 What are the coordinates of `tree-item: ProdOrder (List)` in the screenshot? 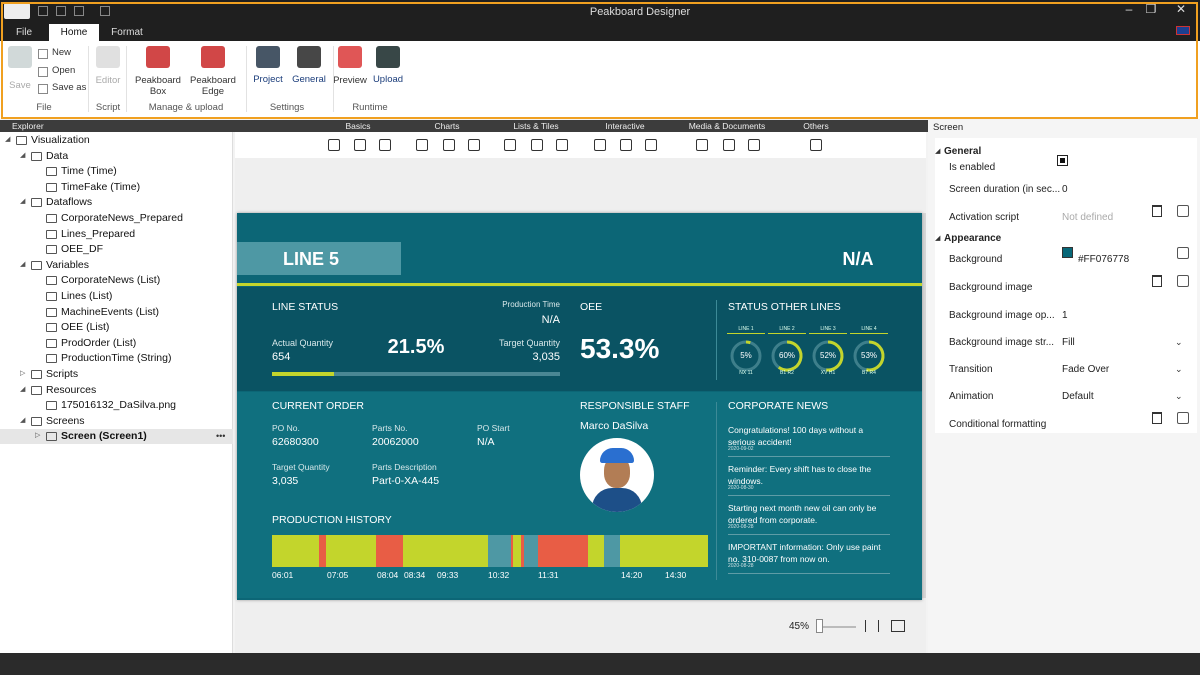 It's located at (99, 342).